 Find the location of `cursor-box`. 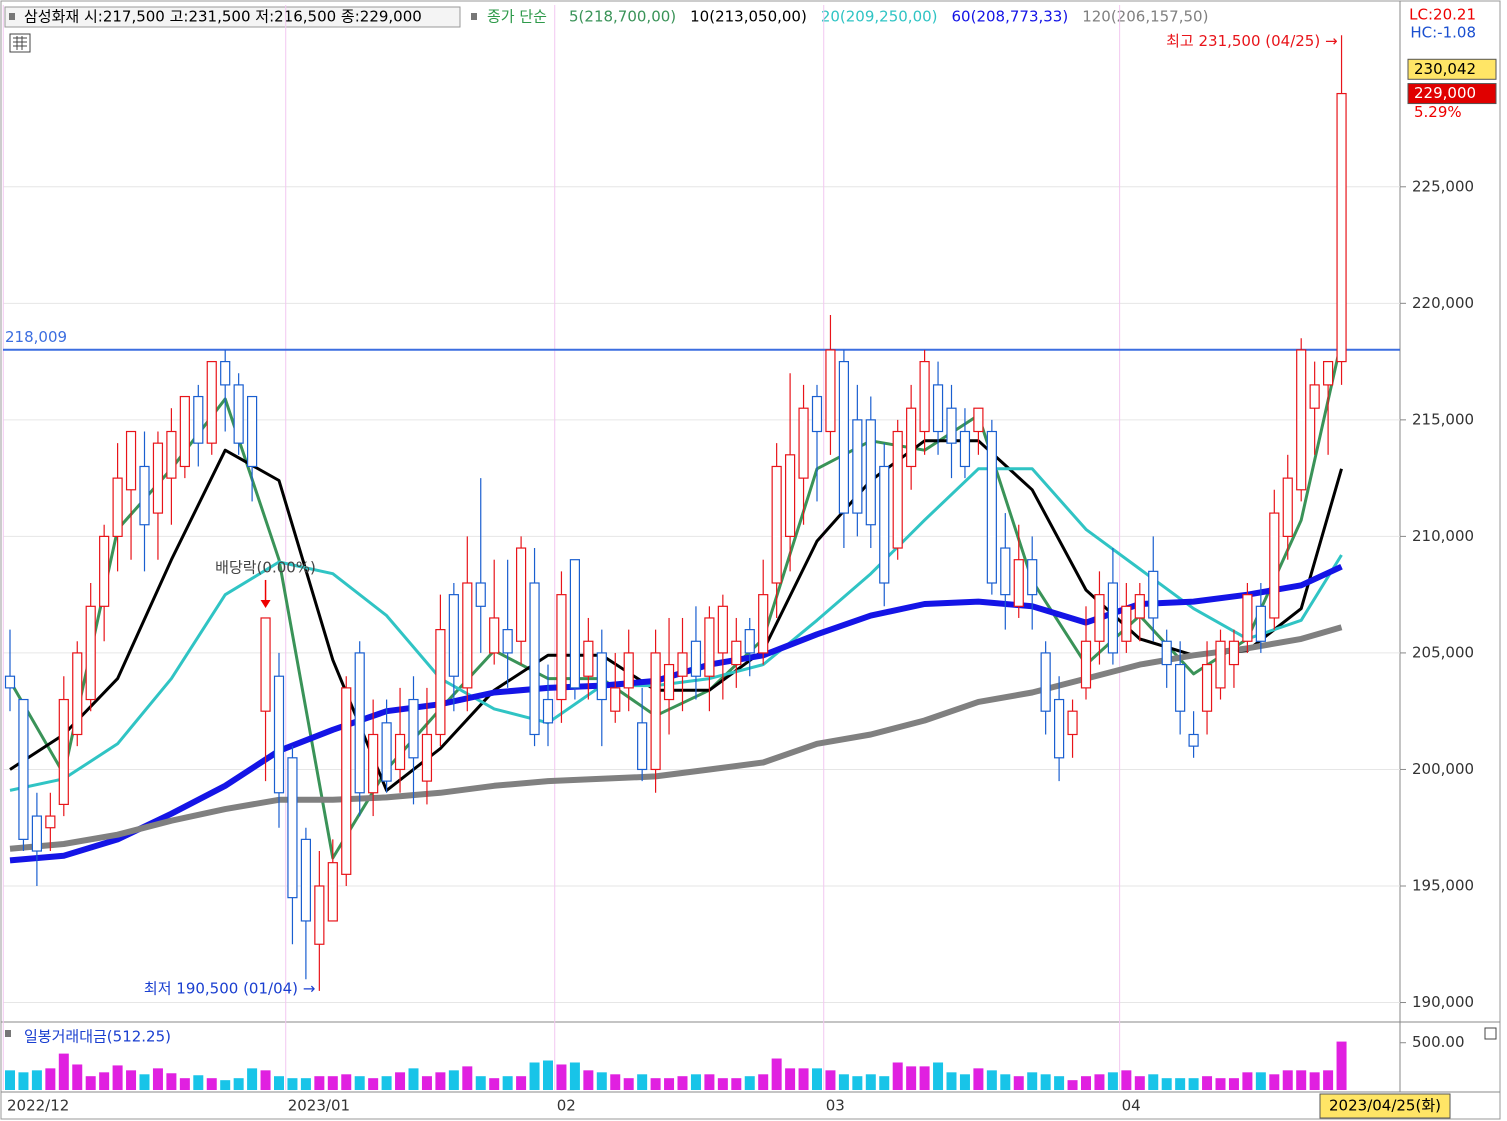

cursor-box is located at coordinates (1385, 1106).